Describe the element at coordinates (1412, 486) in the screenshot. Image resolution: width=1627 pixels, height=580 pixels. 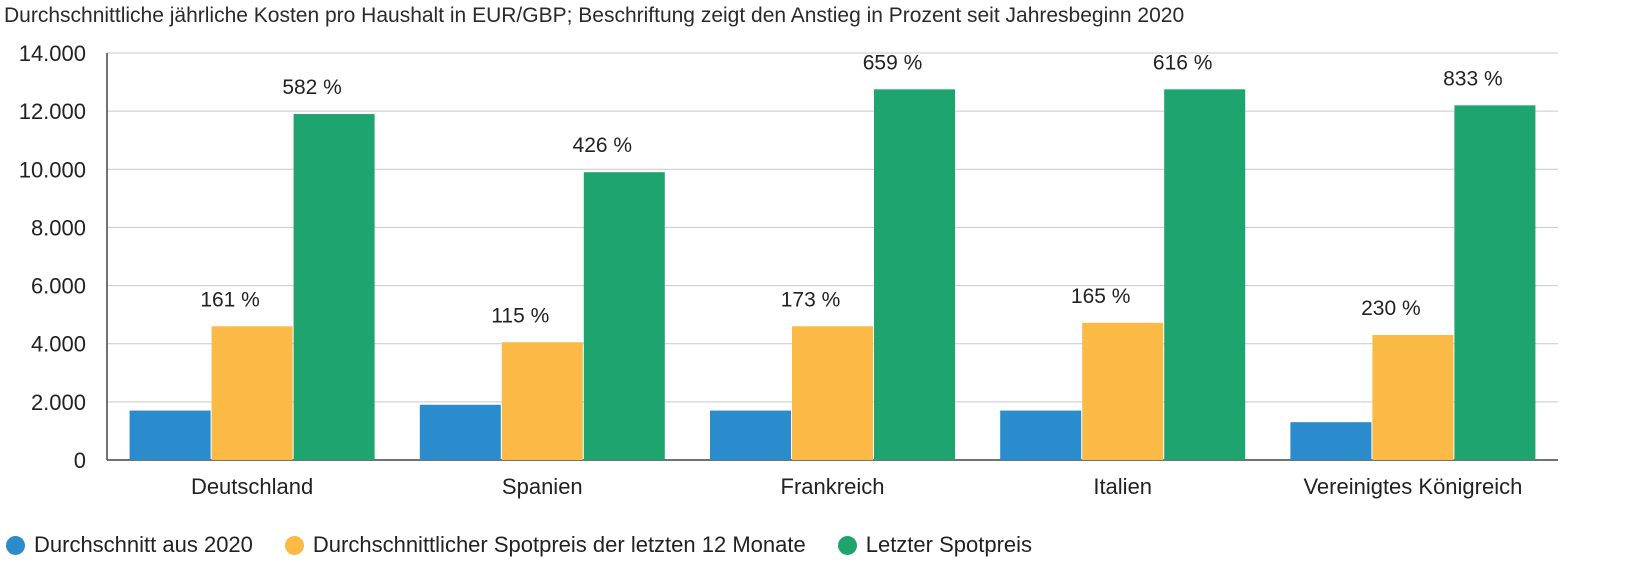
I see `x-tick-label: Vereinigtes Königreich` at that location.